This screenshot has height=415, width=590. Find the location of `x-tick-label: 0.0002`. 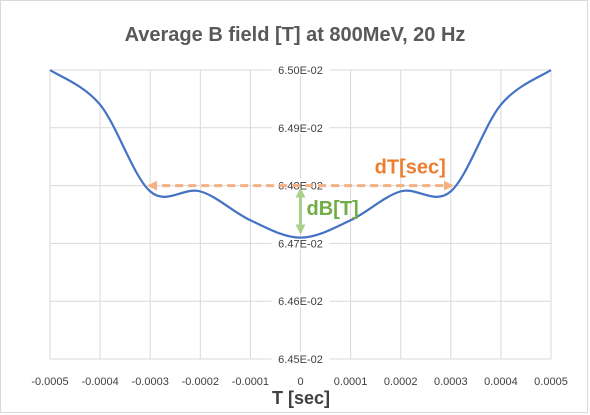

x-tick-label: 0.0002 is located at coordinates (401, 382).